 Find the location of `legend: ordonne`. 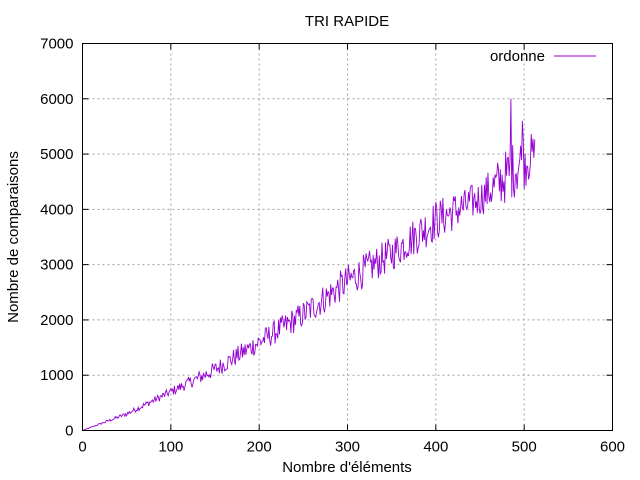

legend: ordonne is located at coordinates (543, 56).